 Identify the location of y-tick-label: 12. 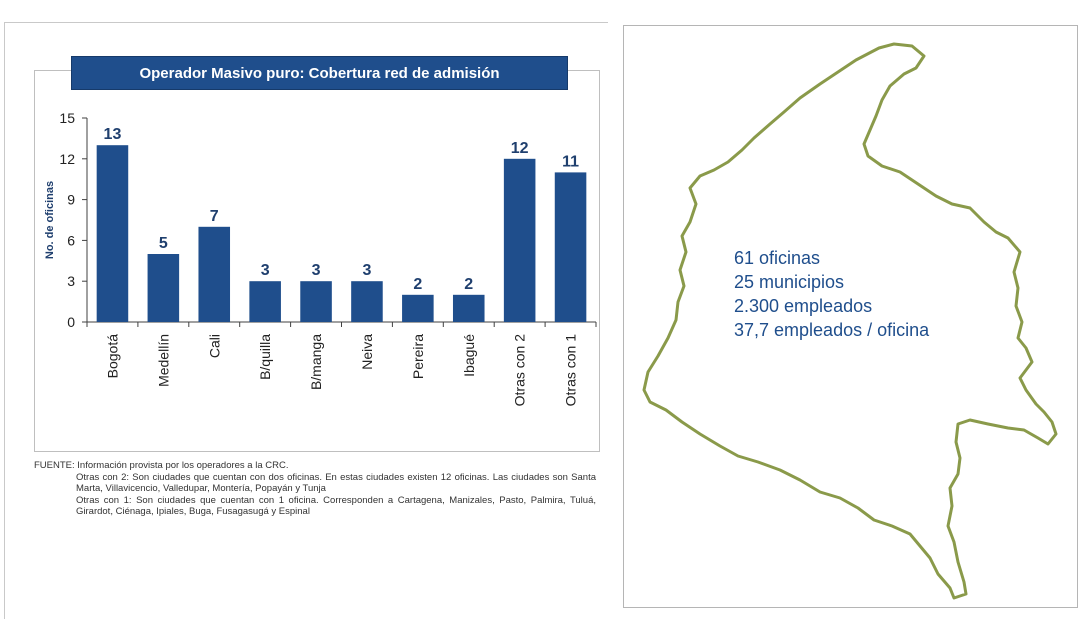
(67, 159).